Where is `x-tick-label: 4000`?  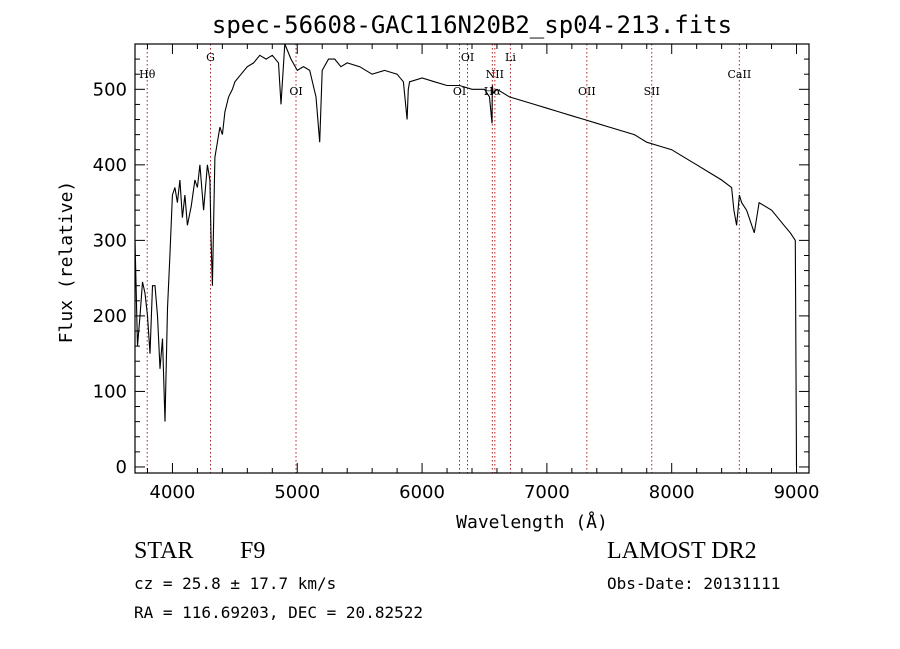 x-tick-label: 4000 is located at coordinates (173, 492).